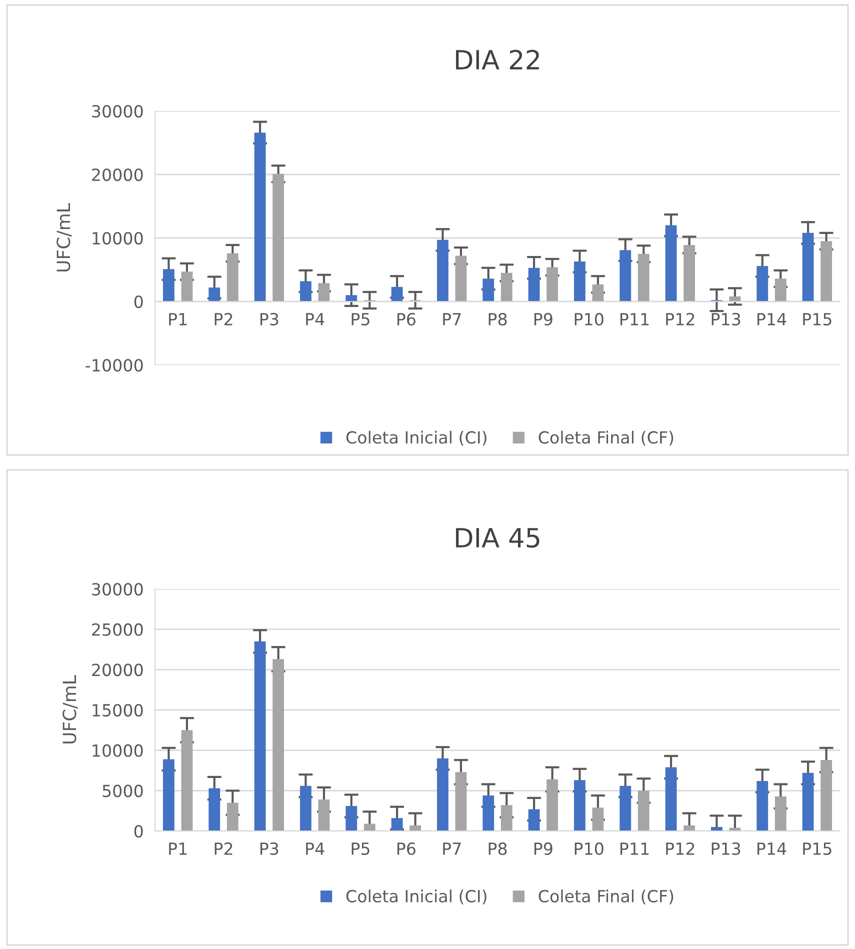  I want to click on chart-title: DIA 22, so click(497, 60).